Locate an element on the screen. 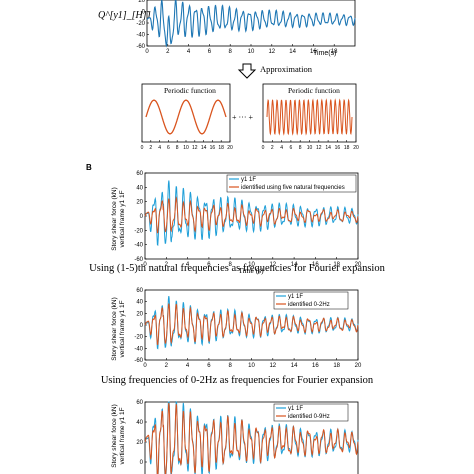 This screenshot has height=474, width=474. panel-b2-ylabel-2: vertical frame y1 1F is located at coordinates (122, 328).